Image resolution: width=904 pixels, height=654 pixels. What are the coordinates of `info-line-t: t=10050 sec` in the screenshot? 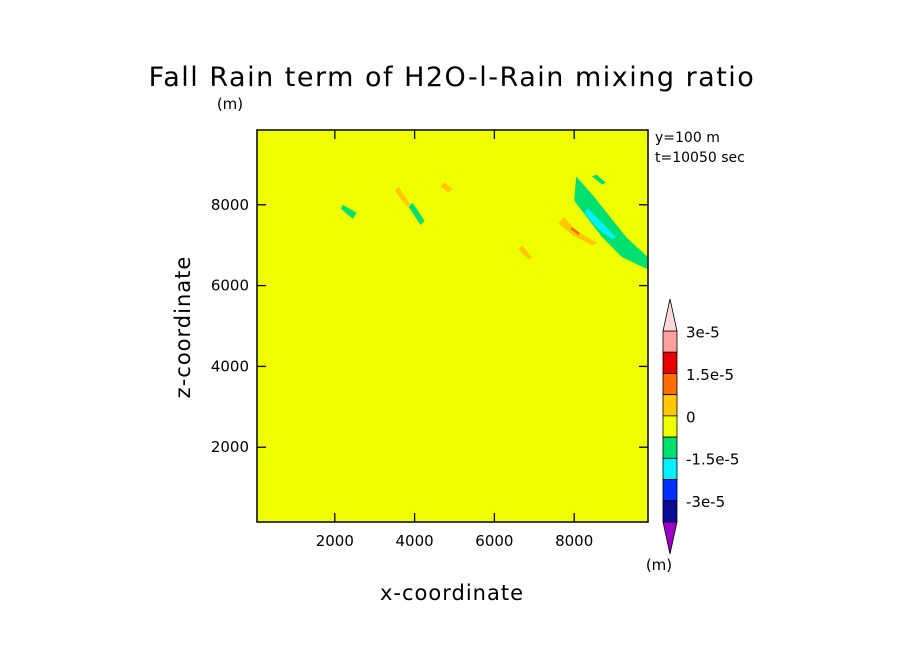 It's located at (700, 158).